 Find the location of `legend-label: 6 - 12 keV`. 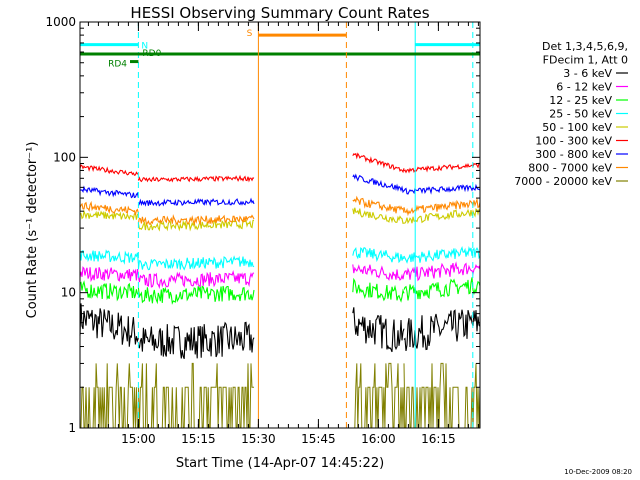

legend-label: 6 - 12 keV is located at coordinates (584, 87).